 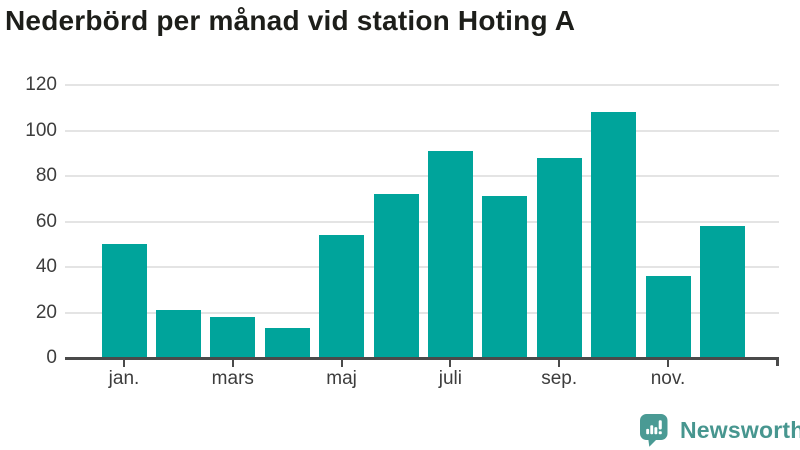 What do you see at coordinates (505, 277) in the screenshot?
I see `bar-aug.` at bounding box center [505, 277].